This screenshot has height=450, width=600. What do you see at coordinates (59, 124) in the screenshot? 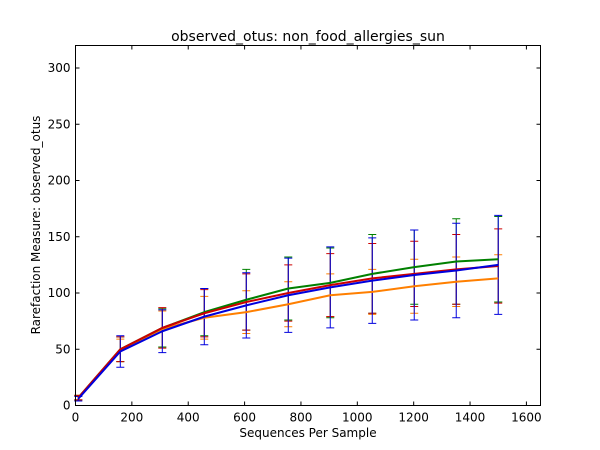
I see `y-tick-label: 250` at bounding box center [59, 124].